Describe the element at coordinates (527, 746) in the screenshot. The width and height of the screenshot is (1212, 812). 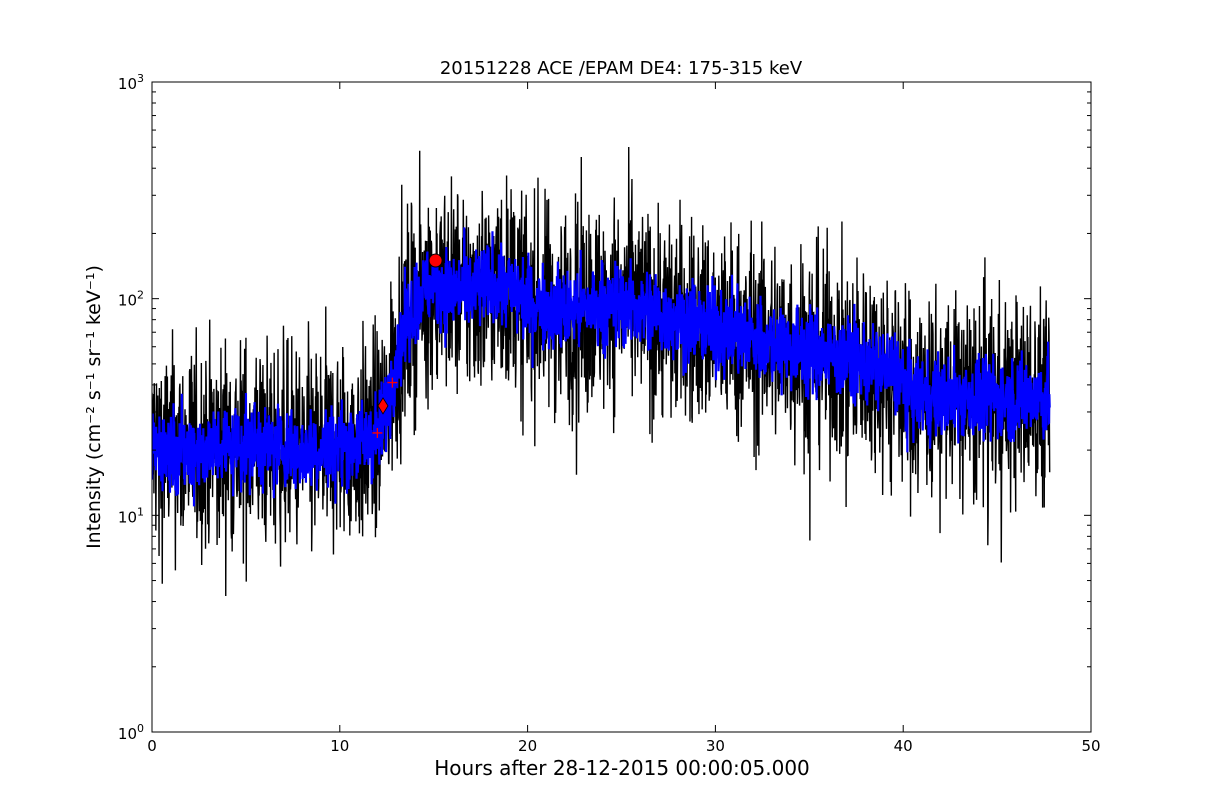
I see `x-tick-label: 20` at that location.